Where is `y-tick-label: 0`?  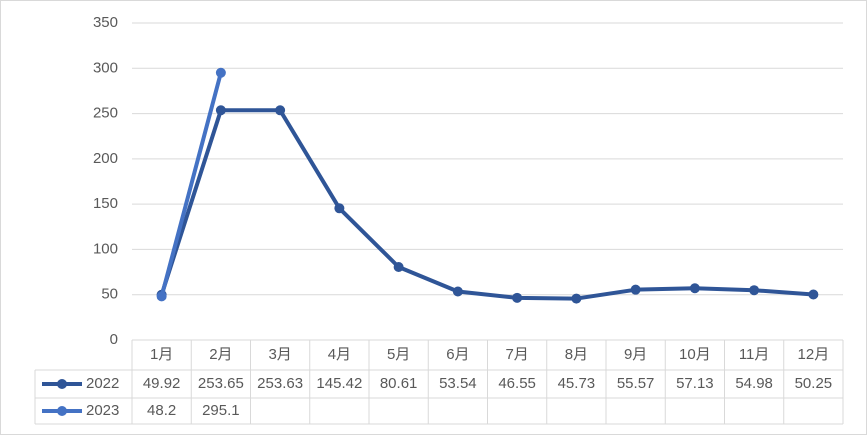 y-tick-label: 0 is located at coordinates (114, 339).